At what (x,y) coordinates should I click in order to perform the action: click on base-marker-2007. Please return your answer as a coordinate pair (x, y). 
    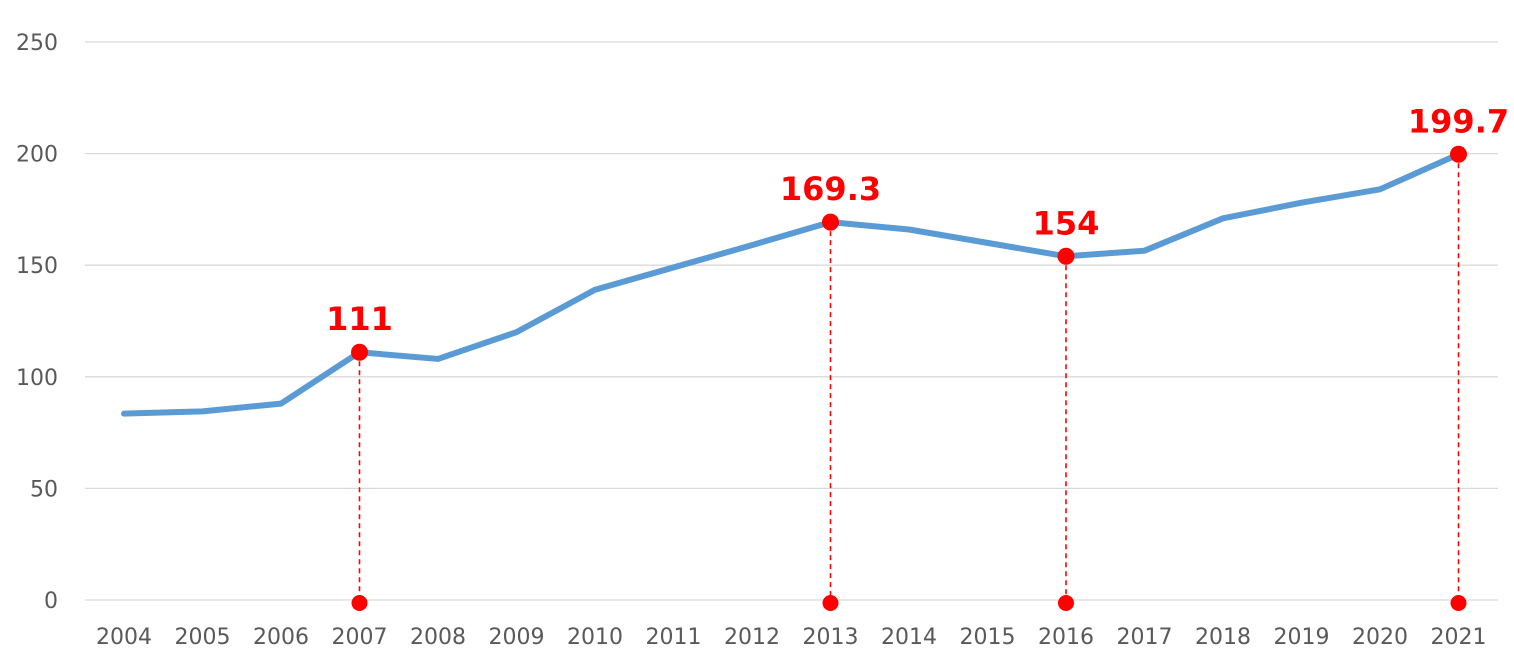
    Looking at the image, I should click on (359, 603).